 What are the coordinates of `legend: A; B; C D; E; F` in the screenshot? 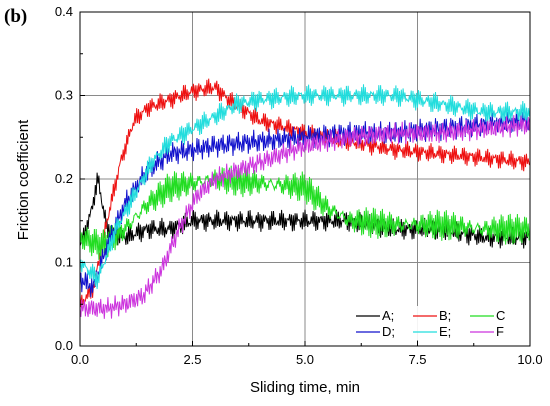 It's located at (437, 323).